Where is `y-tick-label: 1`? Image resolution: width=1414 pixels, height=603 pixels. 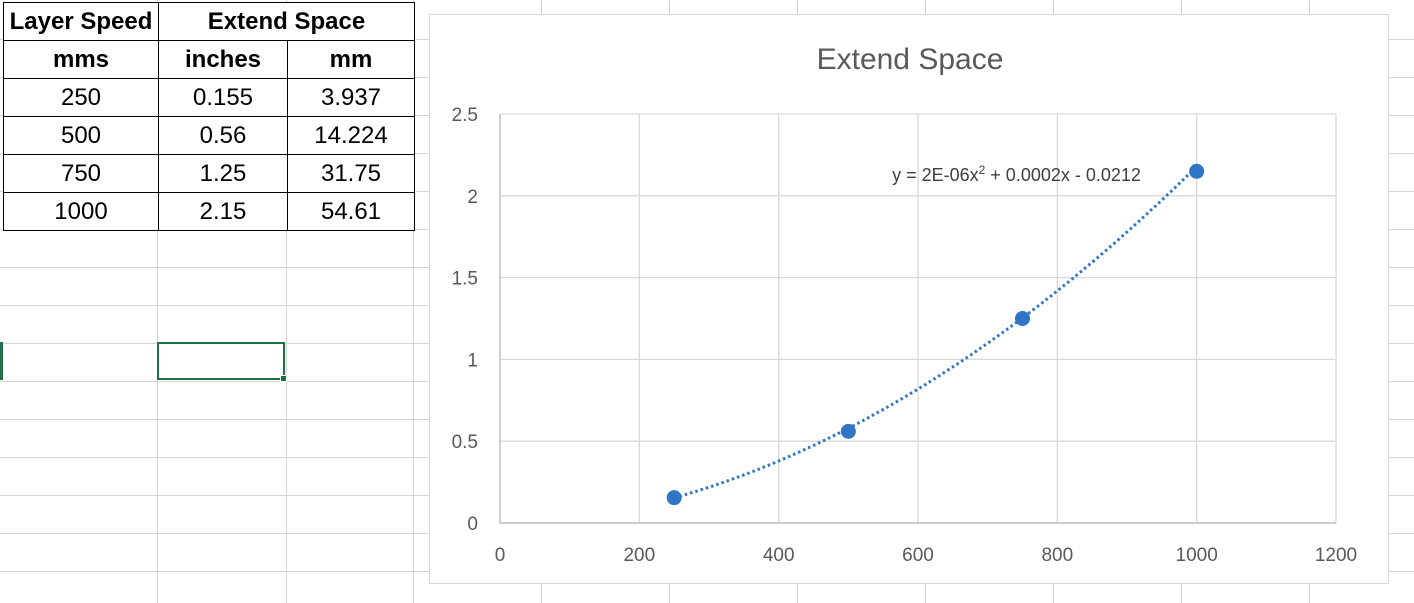
y-tick-label: 1 is located at coordinates (472, 360).